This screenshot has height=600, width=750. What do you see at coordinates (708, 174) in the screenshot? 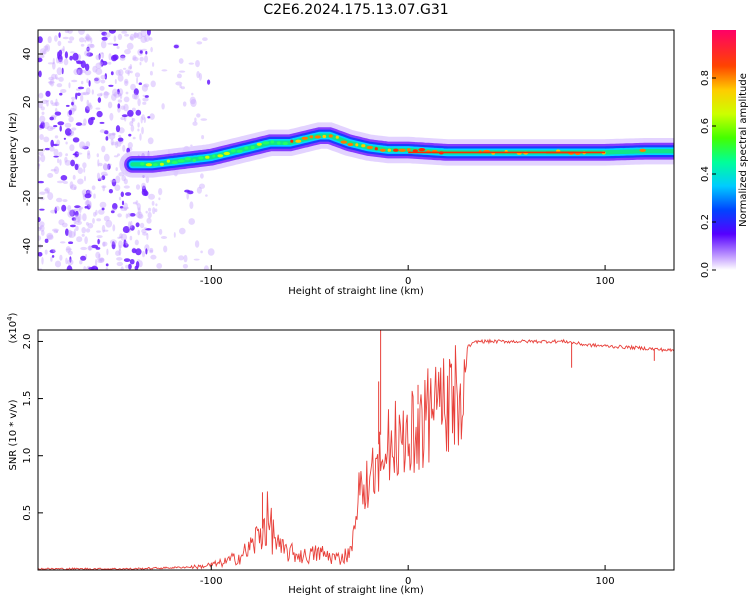
I see `colorbar-ticks: 0.0 0.2 0.4 0.6 0.8` at bounding box center [708, 174].